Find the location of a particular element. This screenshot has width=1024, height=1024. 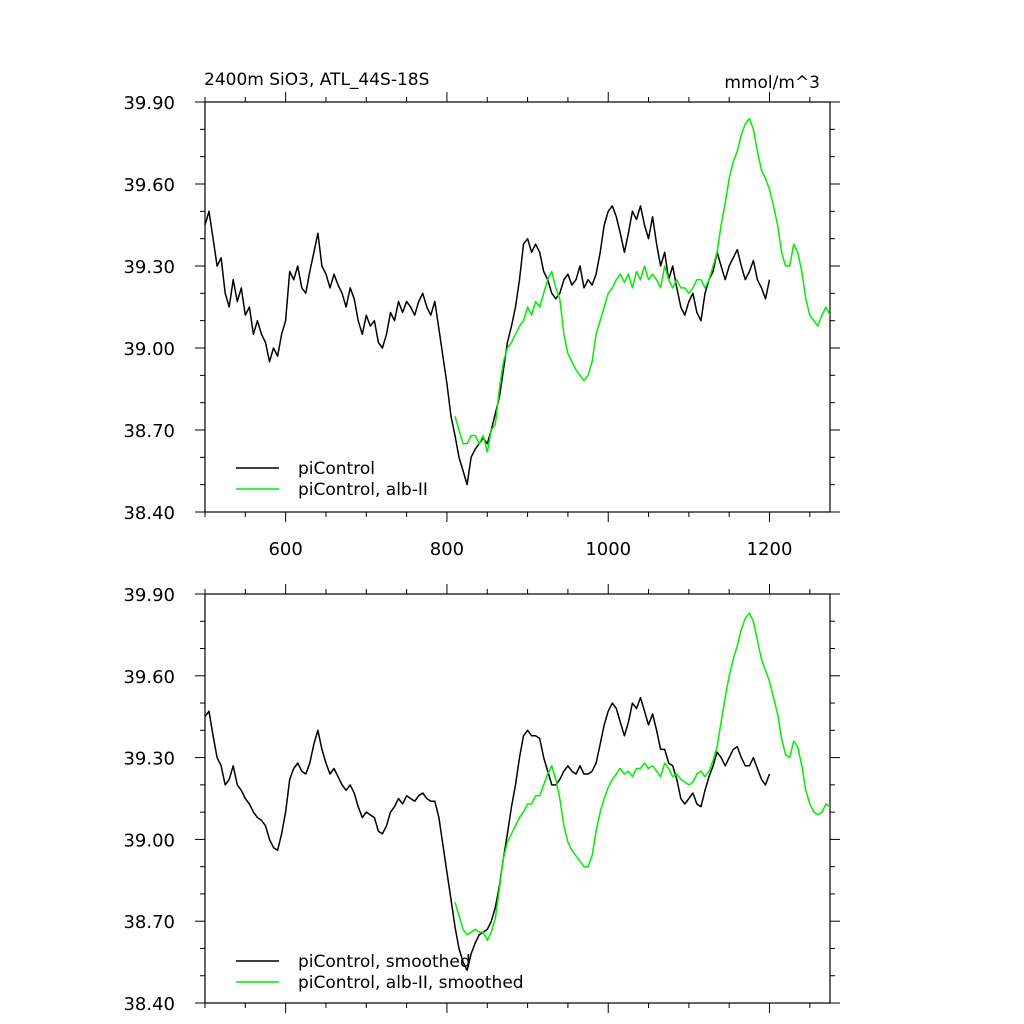

legend-label: piControl, alb-II, smoothed is located at coordinates (411, 983).